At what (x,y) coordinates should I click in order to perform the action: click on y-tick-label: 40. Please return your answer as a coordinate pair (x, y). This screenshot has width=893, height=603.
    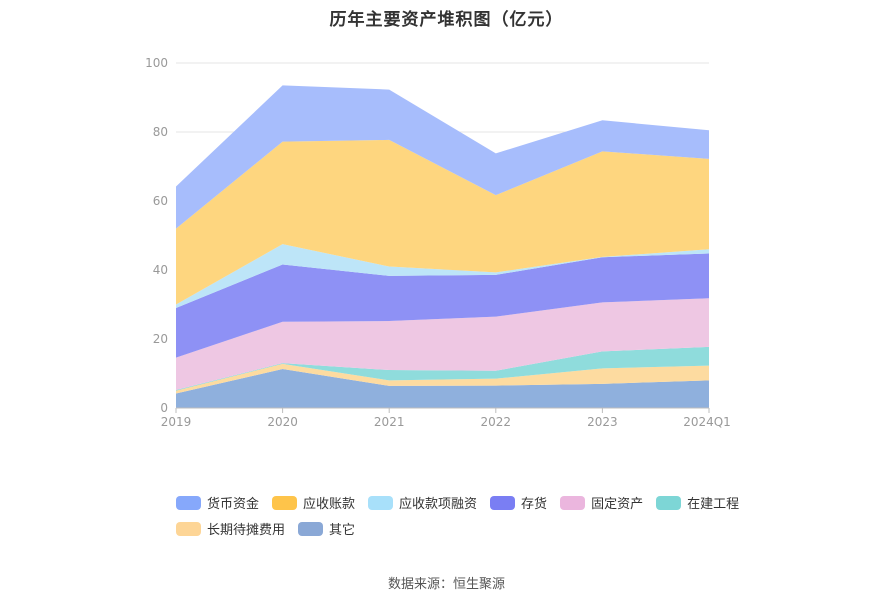
    Looking at the image, I should click on (160, 270).